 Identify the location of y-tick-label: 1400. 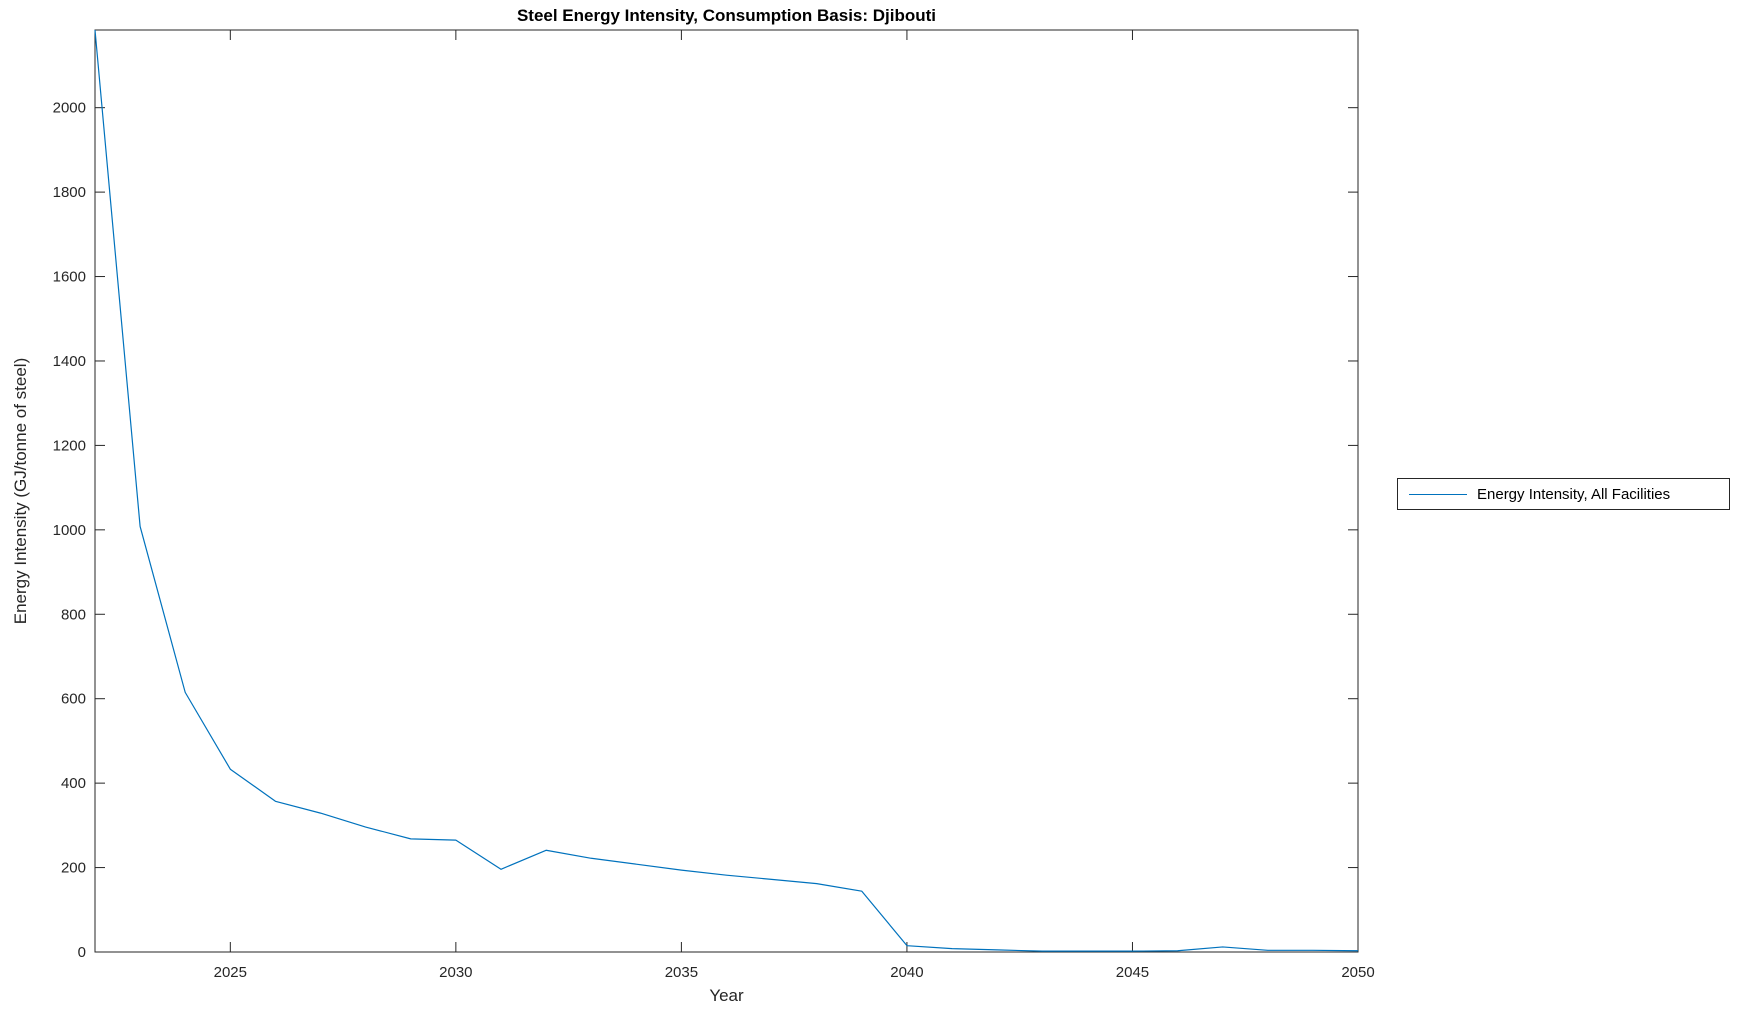
(69, 361).